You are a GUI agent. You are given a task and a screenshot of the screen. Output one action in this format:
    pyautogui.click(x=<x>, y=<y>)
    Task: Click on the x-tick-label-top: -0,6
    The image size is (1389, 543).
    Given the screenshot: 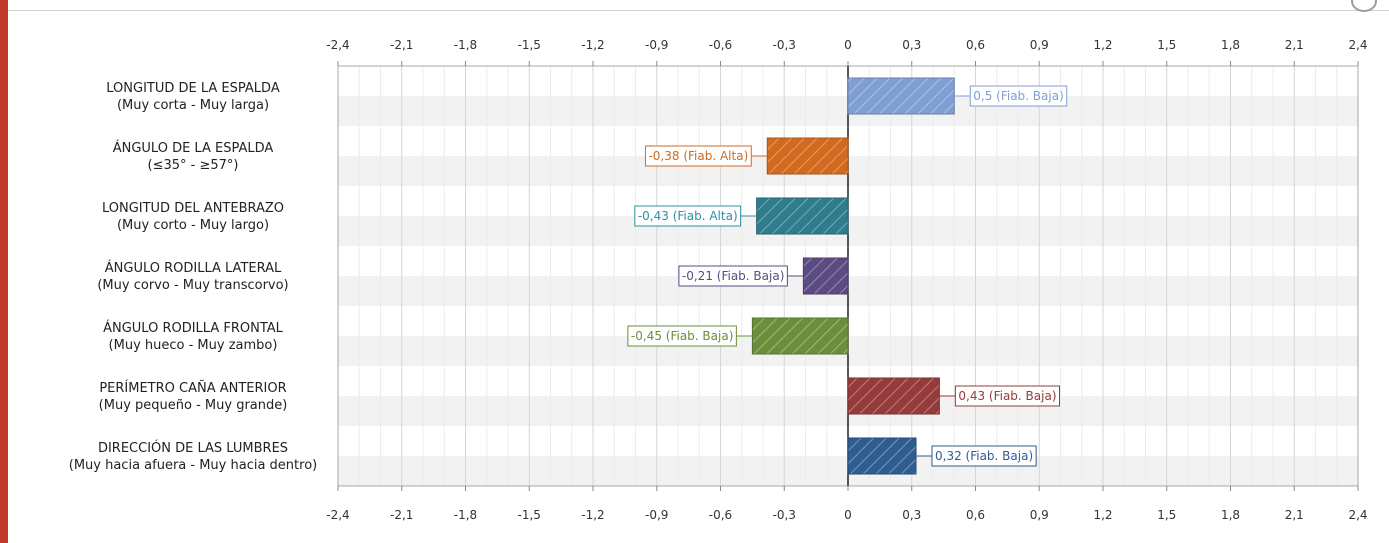 What is the action you would take?
    pyautogui.click(x=720, y=45)
    